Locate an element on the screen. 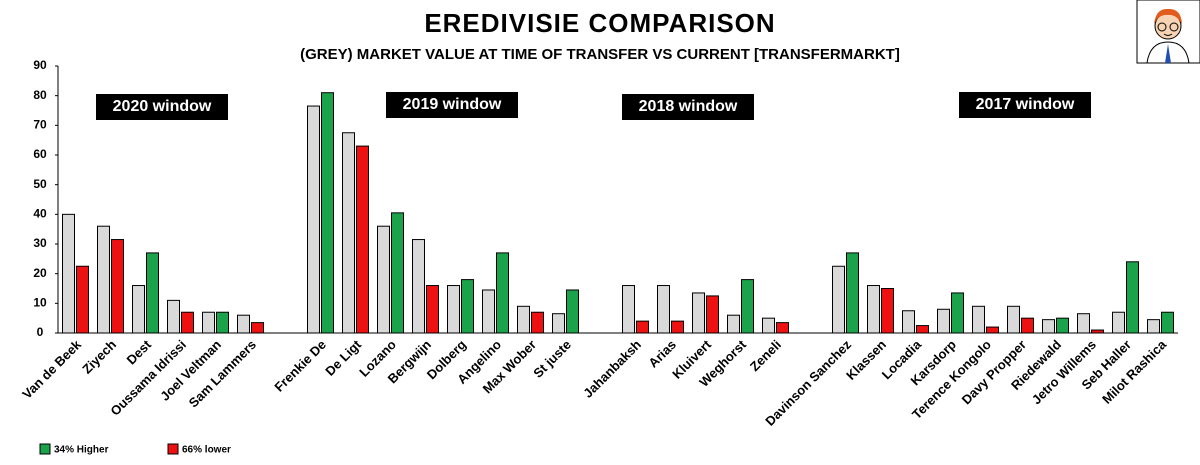 The width and height of the screenshot is (1200, 465). annotation: 2020 window is located at coordinates (162, 106).